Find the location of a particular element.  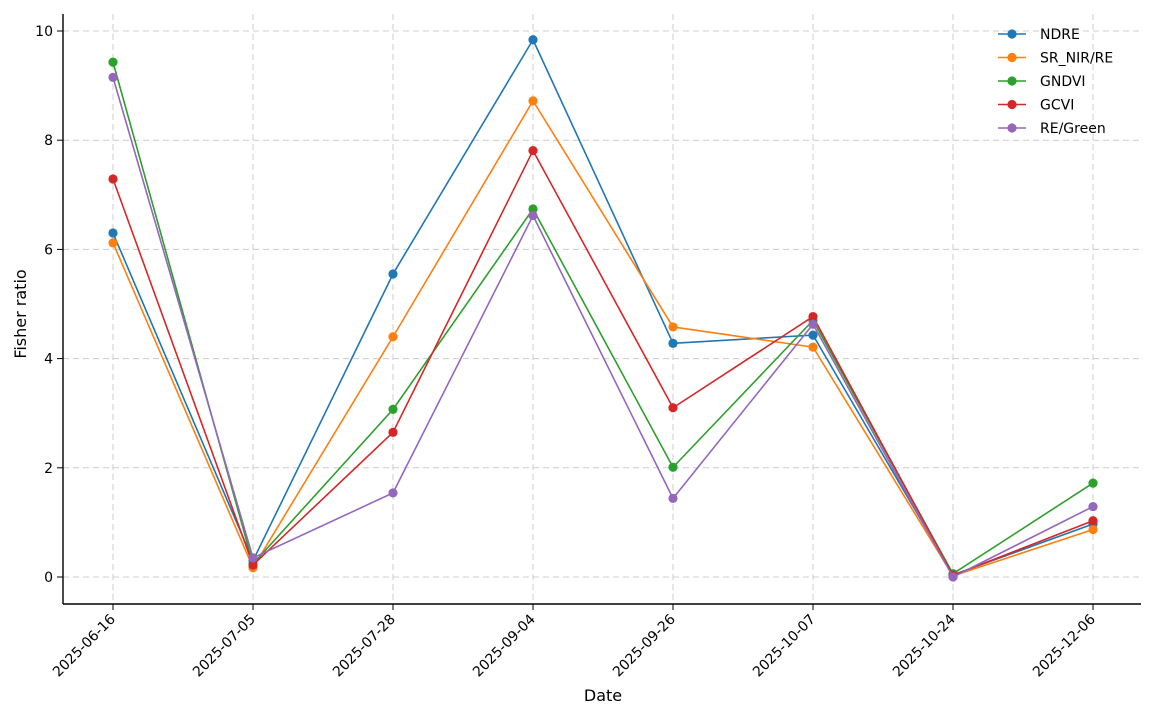

legend-label: RE/Green is located at coordinates (1073, 129).